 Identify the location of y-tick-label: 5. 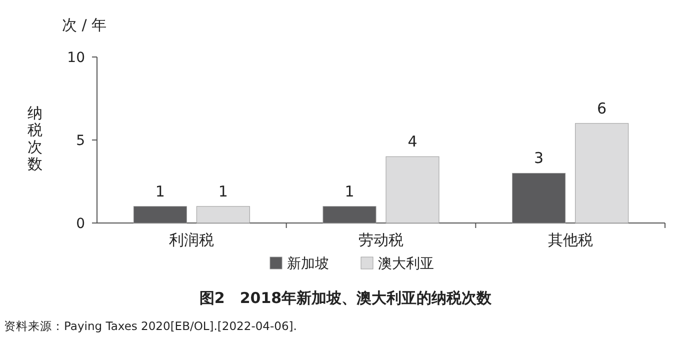
(80, 141).